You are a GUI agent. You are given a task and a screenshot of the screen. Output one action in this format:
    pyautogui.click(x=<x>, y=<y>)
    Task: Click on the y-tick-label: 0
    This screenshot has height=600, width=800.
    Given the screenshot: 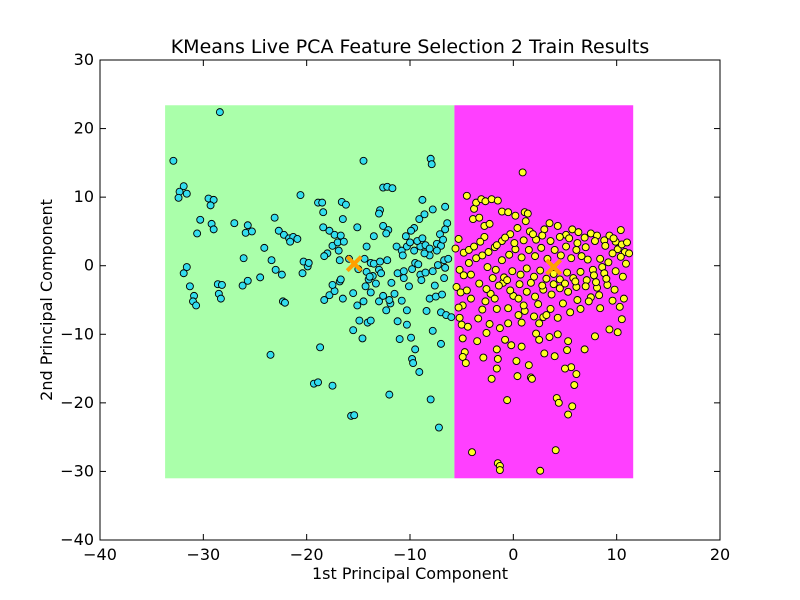 What is the action you would take?
    pyautogui.click(x=89, y=265)
    